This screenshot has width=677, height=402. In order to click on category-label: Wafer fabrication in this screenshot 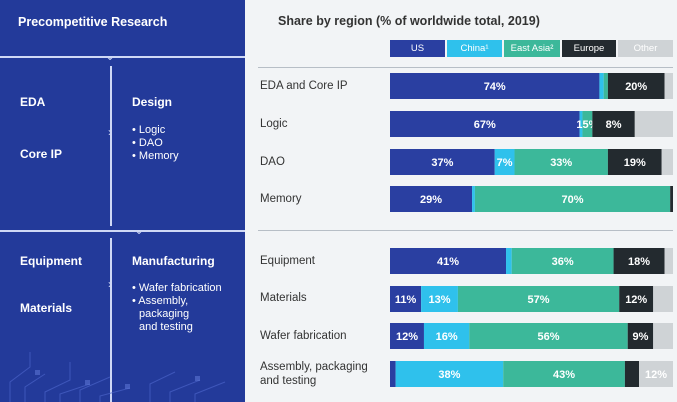, I will do `click(303, 336)`.